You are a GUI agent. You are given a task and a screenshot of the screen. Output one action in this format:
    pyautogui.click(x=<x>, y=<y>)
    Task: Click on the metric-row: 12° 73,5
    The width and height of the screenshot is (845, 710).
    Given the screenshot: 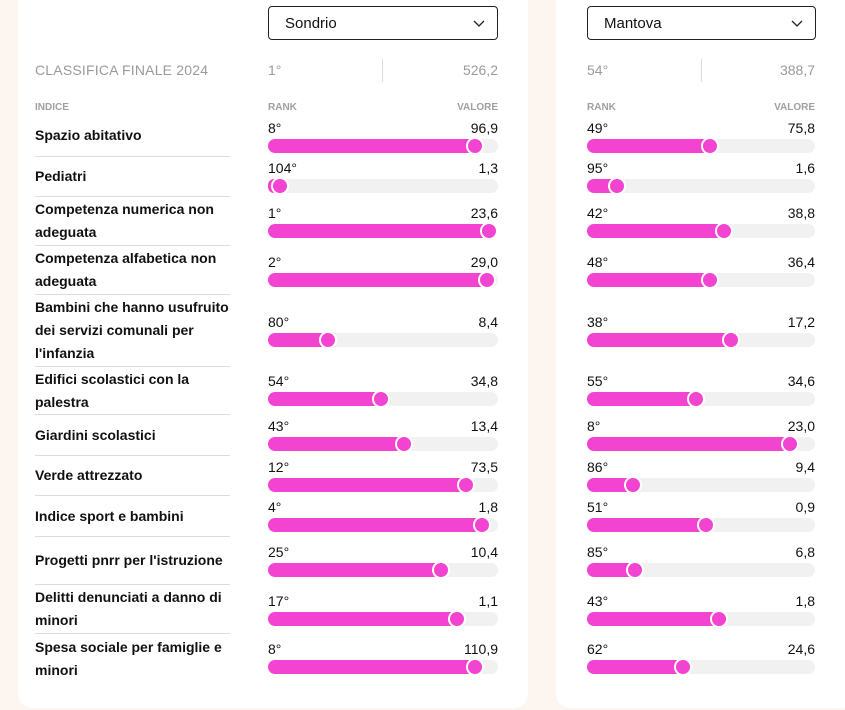 What is the action you would take?
    pyautogui.click(x=383, y=479)
    